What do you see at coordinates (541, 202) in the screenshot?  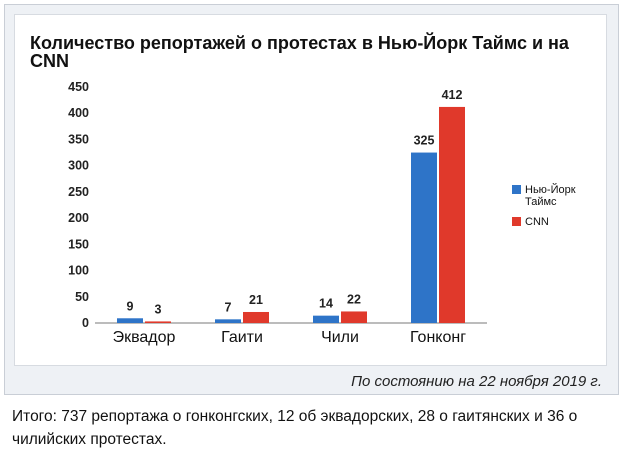 I see `legend-label: Таймс` at bounding box center [541, 202].